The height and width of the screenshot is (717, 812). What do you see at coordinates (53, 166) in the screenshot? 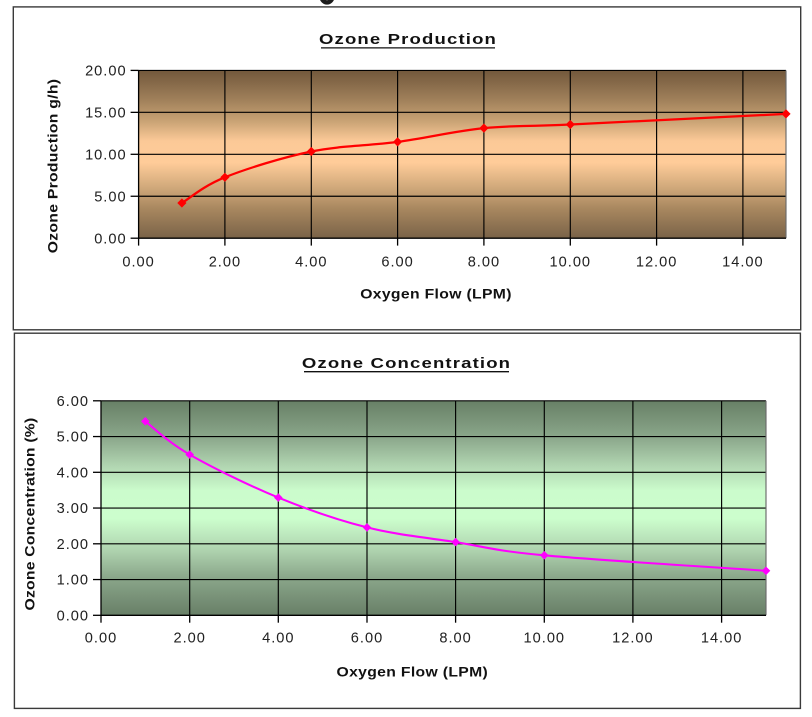
I see `svg-text: Ozone Production g/h)` at bounding box center [53, 166].